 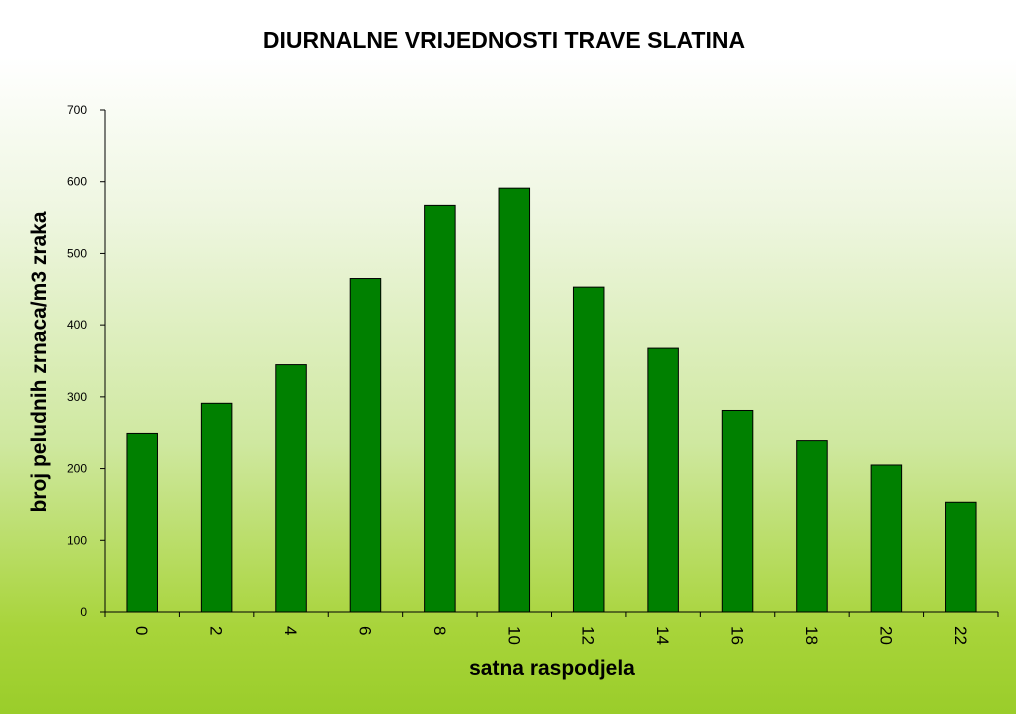 What do you see at coordinates (960, 635) in the screenshot?
I see `x-tick-label: 22` at bounding box center [960, 635].